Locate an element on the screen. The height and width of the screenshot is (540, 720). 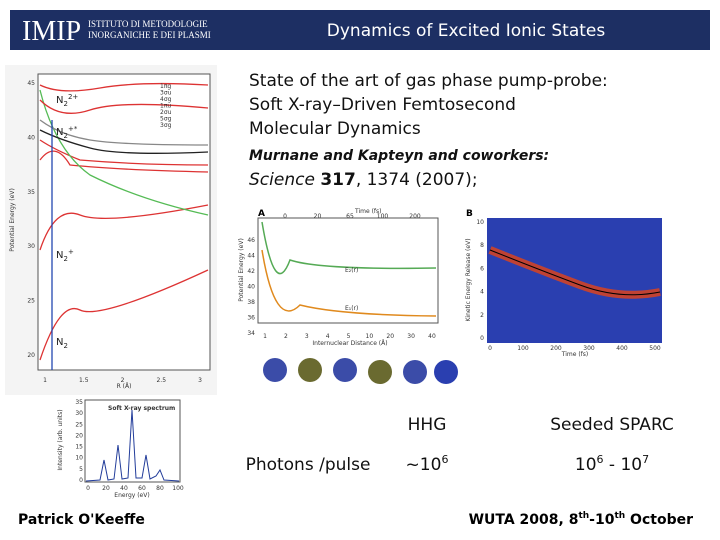
row-label: Photons /pulse is located at coordinates (308, 465).